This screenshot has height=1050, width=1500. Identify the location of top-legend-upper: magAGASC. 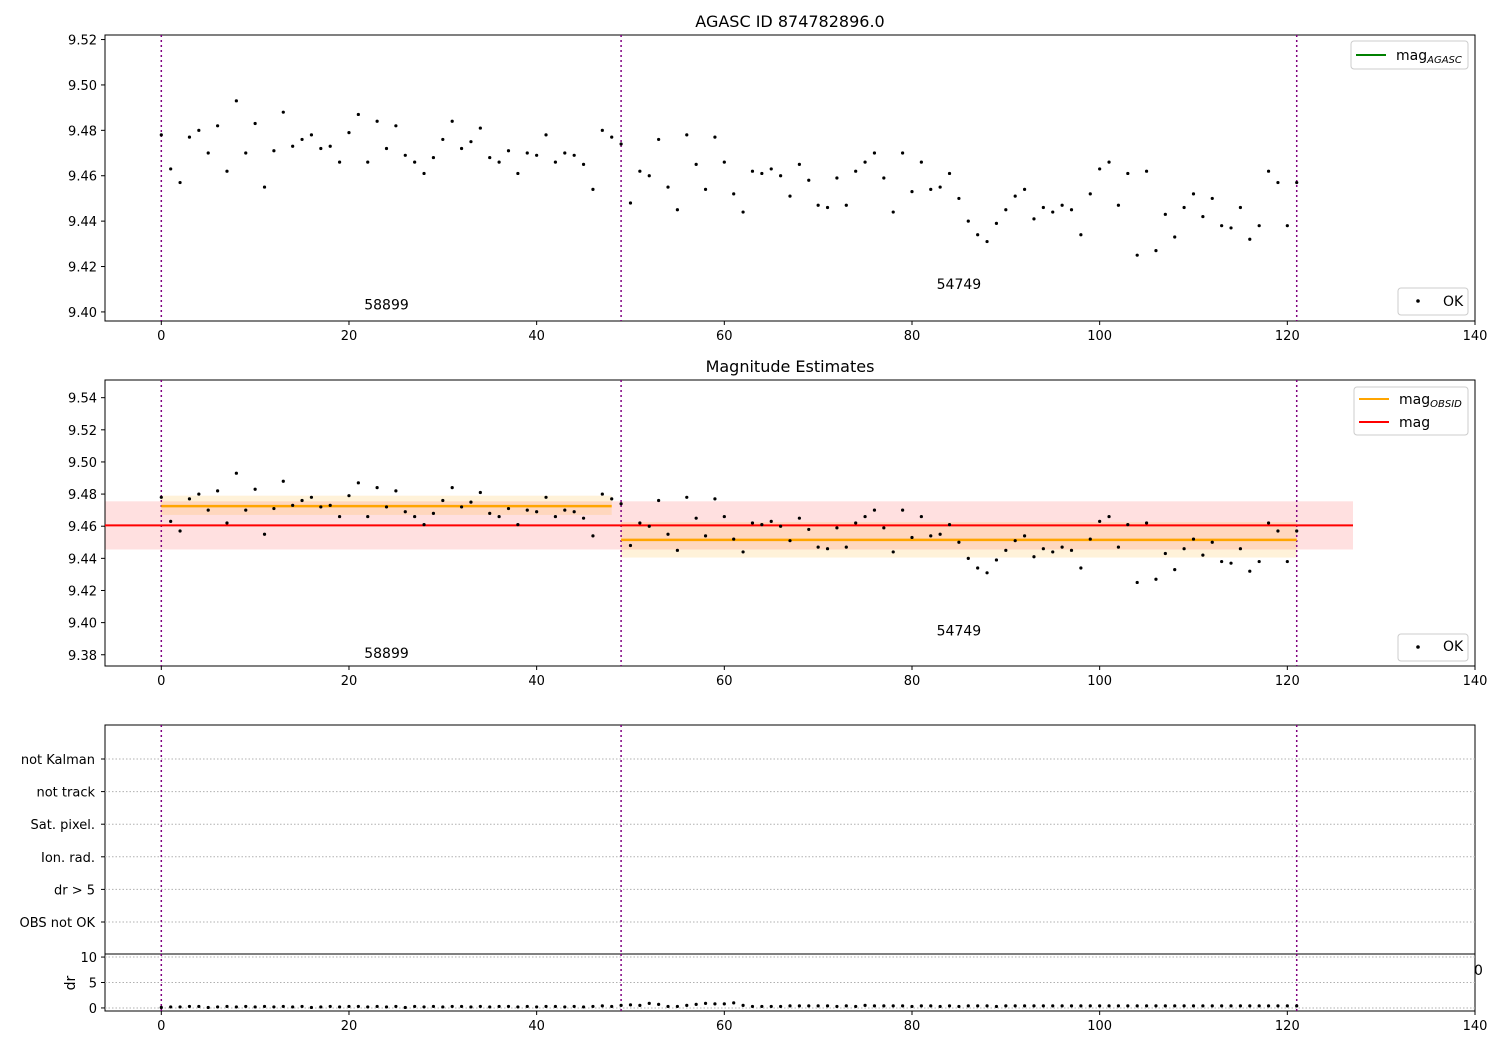
(1409, 55).